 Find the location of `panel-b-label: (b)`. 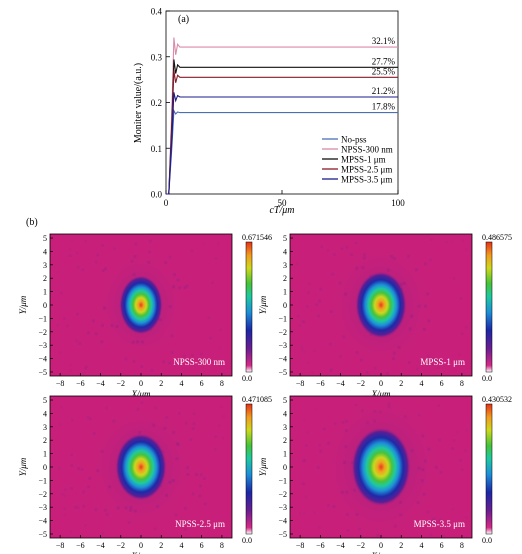

panel-b-label: (b) is located at coordinates (32, 222).